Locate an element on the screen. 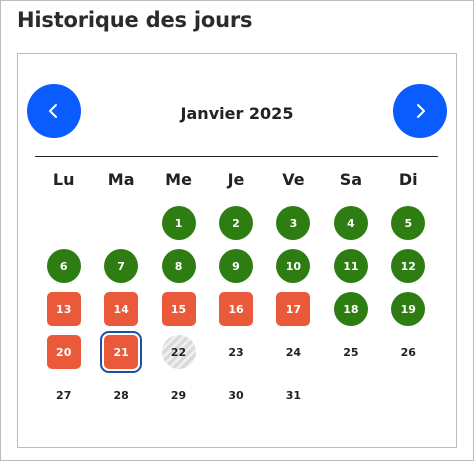 Image resolution: width=474 pixels, height=461 pixels. day-none: 28 is located at coordinates (121, 395).